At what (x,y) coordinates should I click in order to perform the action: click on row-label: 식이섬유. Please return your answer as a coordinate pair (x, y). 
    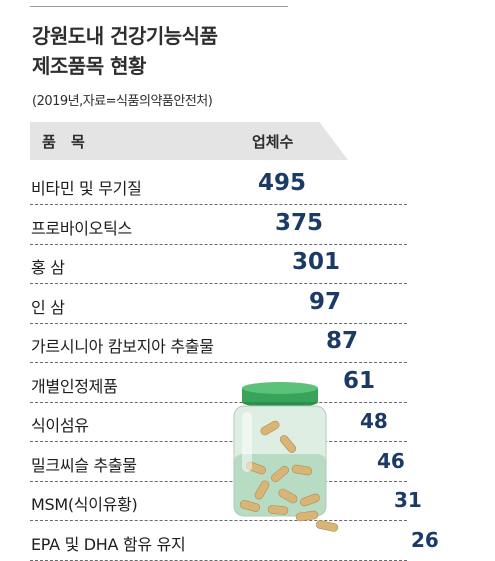
    Looking at the image, I should click on (60, 425).